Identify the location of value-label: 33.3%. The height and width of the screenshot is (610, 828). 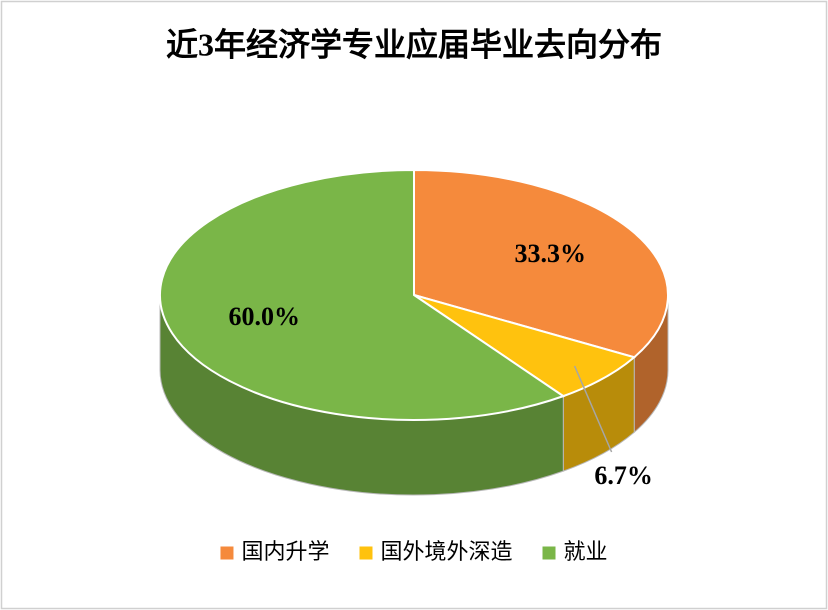
(551, 253).